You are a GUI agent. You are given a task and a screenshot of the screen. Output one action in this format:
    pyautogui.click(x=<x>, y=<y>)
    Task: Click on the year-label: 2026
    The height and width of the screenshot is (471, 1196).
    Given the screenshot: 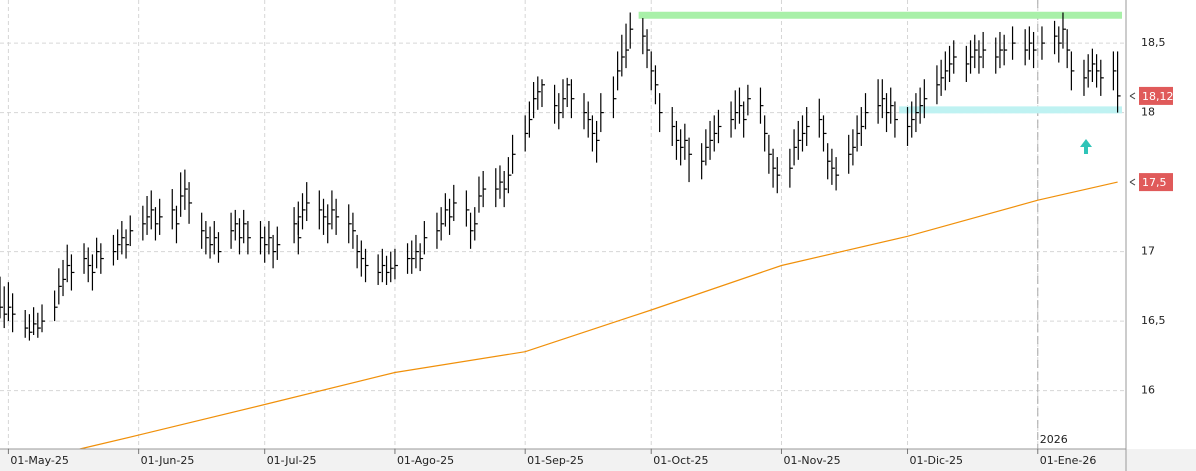 What is the action you would take?
    pyautogui.click(x=1054, y=439)
    